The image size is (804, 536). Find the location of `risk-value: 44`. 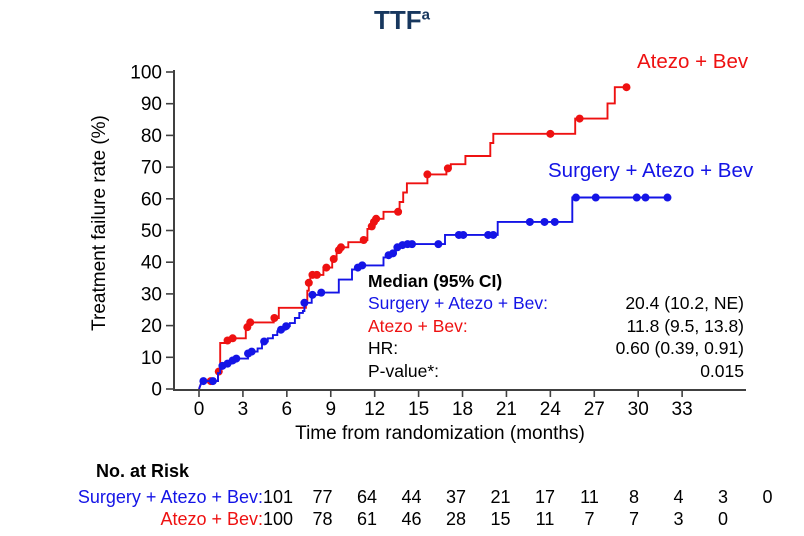

risk-value: 44 is located at coordinates (411, 497).